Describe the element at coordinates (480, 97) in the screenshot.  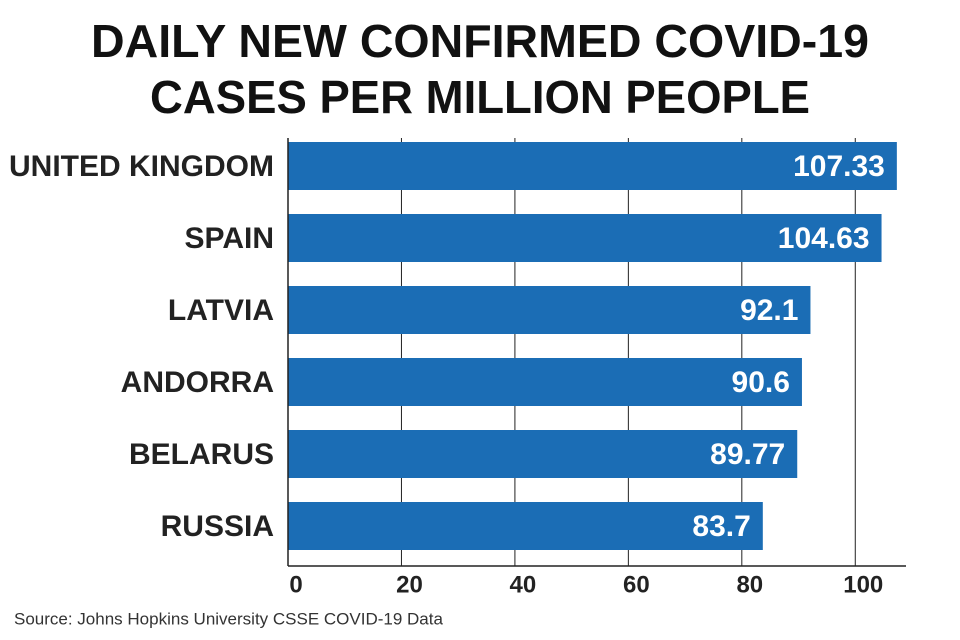
I see `chart-title: CASES PER MILLION PEOPLE` at that location.